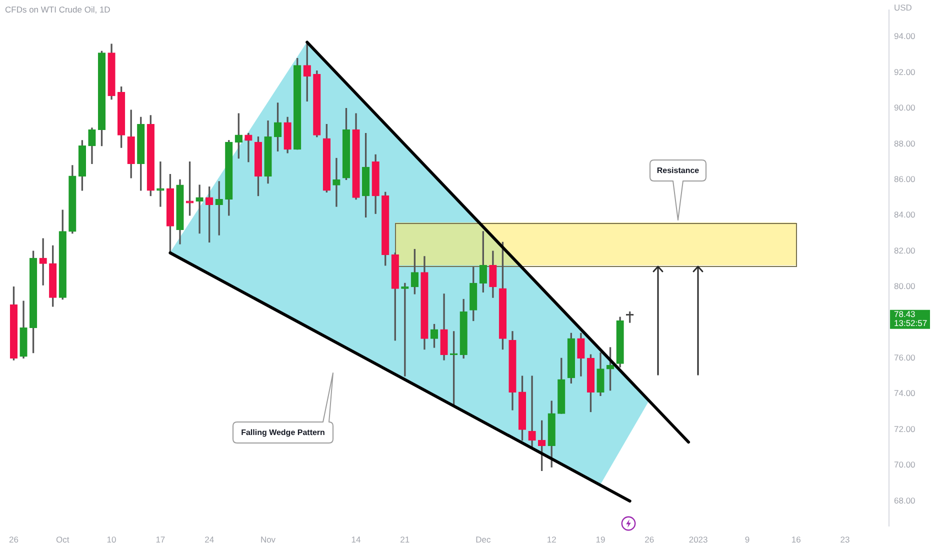 This screenshot has width=932, height=550. What do you see at coordinates (57, 9) in the screenshot?
I see `chart-title: CFDs on WTI Crude Oil, 1D` at bounding box center [57, 9].